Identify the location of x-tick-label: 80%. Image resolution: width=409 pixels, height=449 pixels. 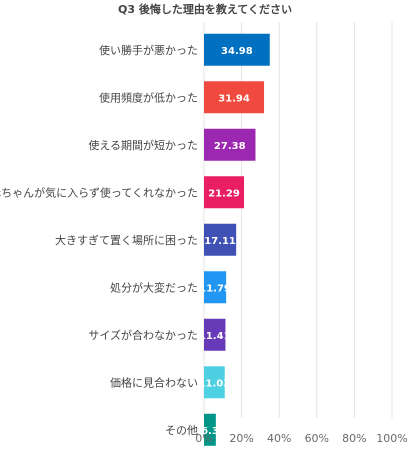
(354, 438).